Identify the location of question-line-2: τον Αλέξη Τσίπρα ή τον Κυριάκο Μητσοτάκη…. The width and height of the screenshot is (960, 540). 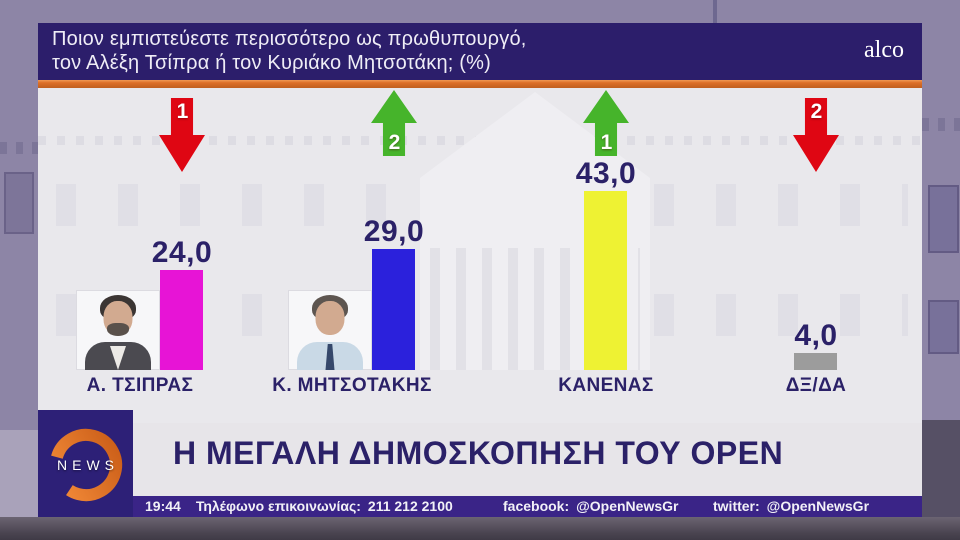
(271, 63).